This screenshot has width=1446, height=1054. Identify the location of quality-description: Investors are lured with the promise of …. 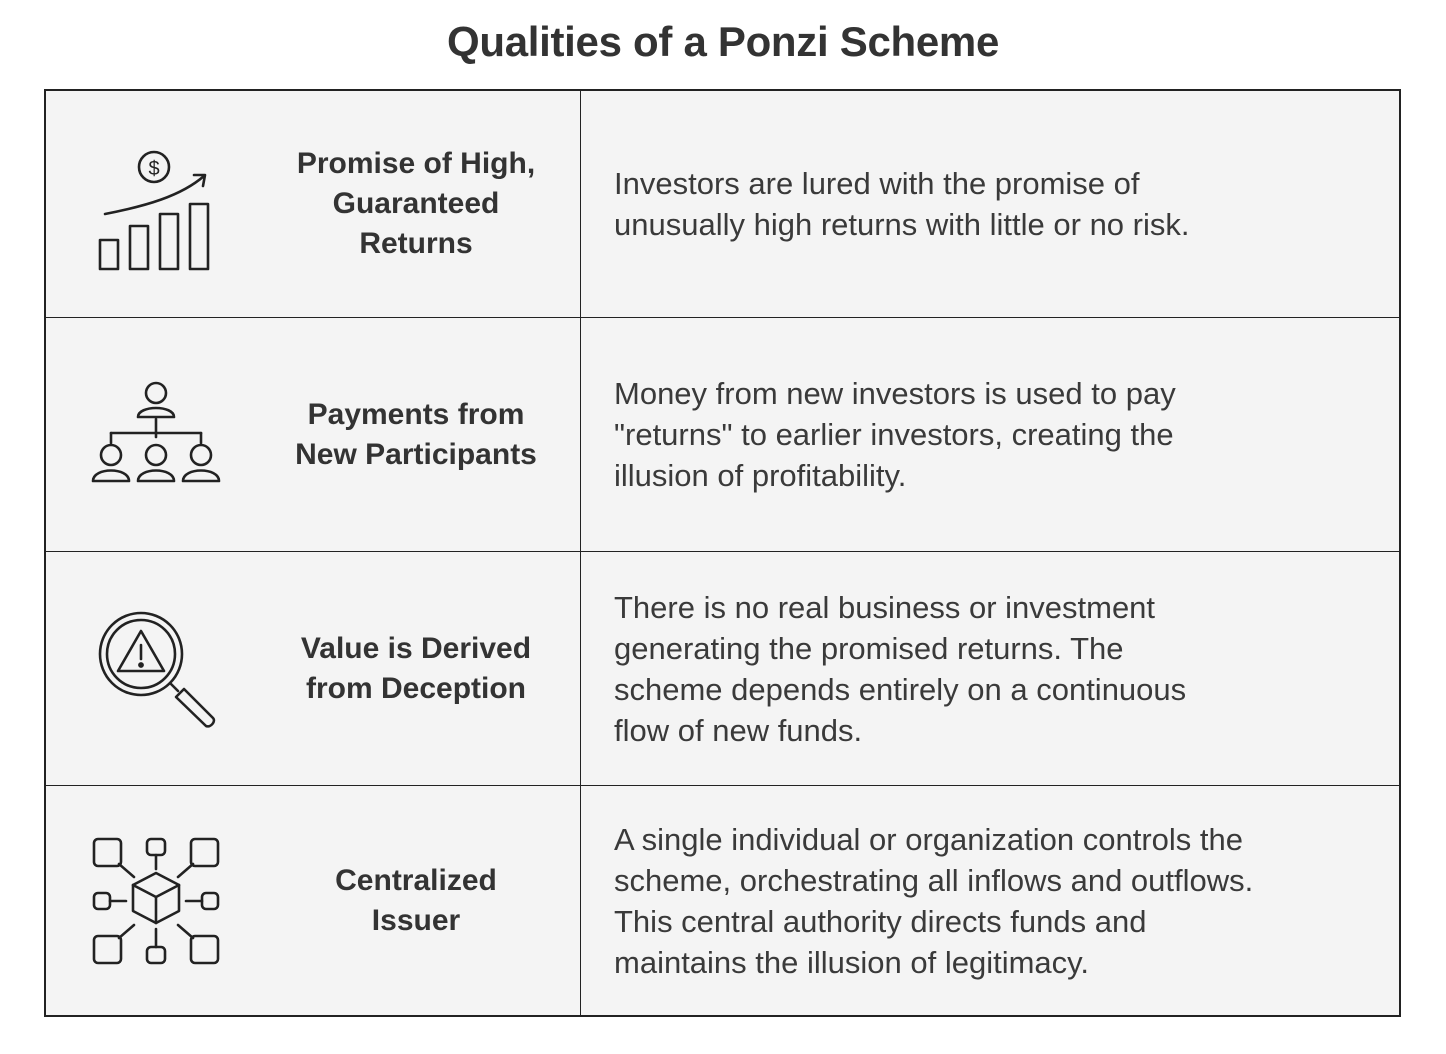
(902, 204).